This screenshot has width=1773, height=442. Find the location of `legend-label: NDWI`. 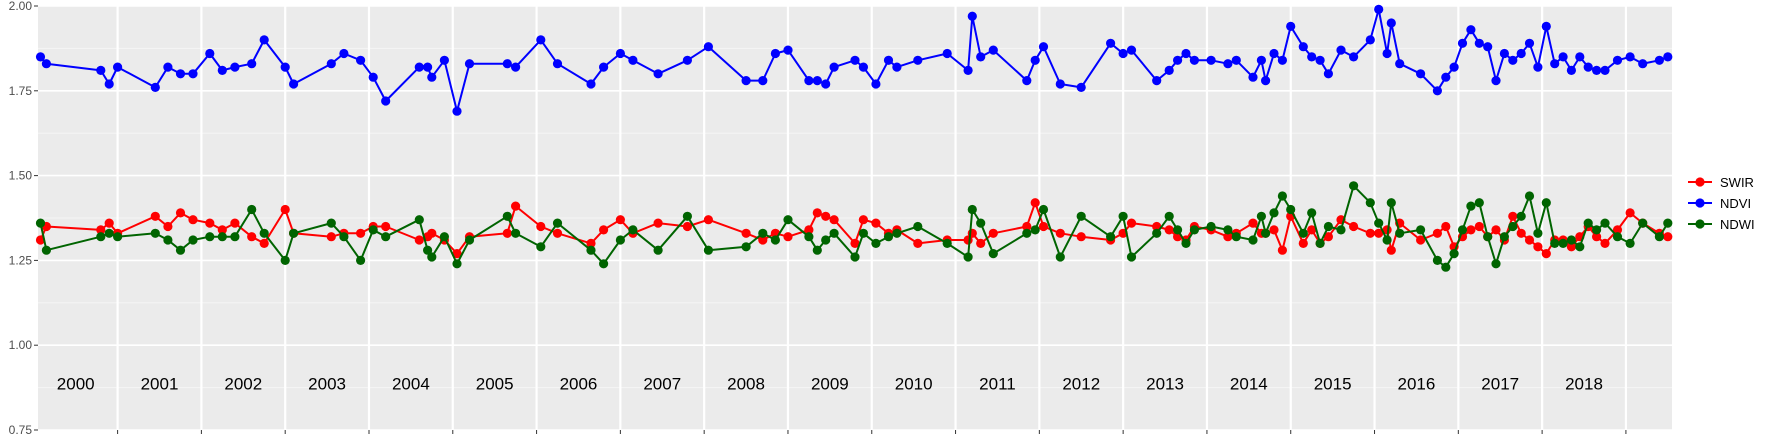

legend-label: NDWI is located at coordinates (1737, 224).